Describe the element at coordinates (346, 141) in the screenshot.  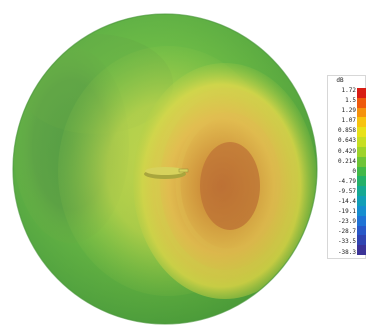
I see `legend-label-6: 0.643` at that location.